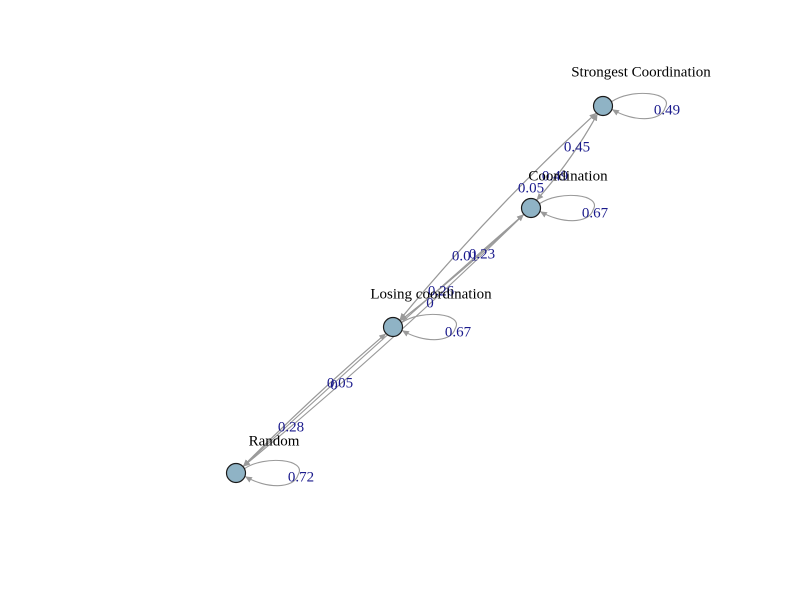 The width and height of the screenshot is (800, 600). I want to click on edge-strongest-to-strongest, so click(639, 106).